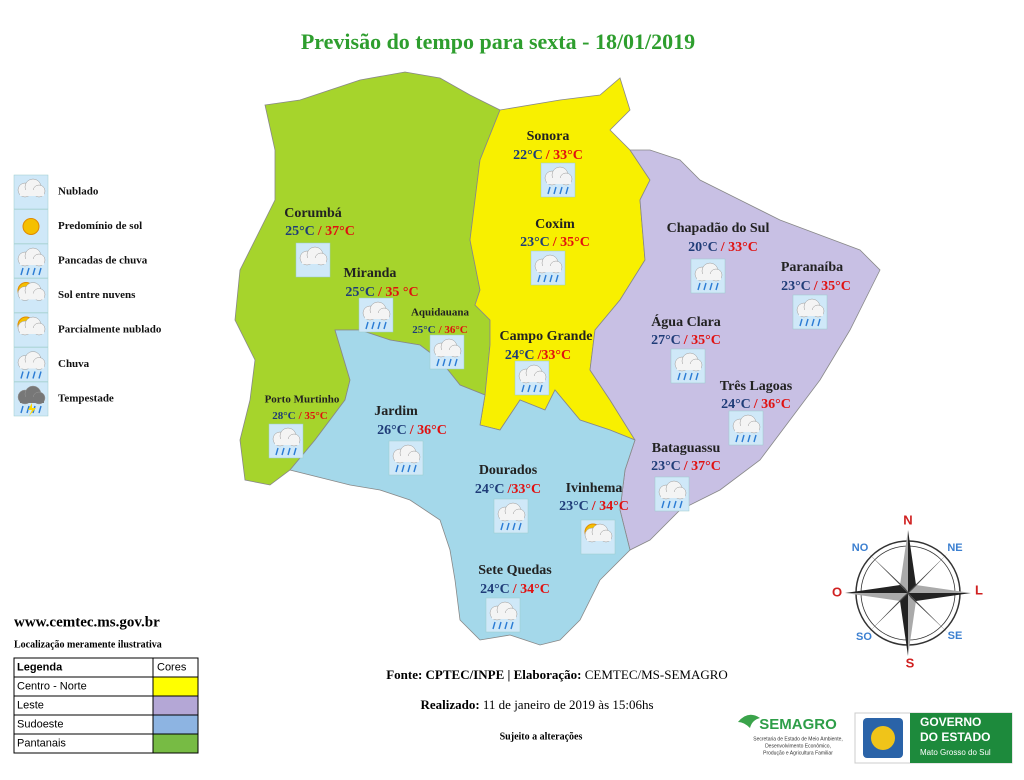 The height and width of the screenshot is (780, 1024). What do you see at coordinates (933, 738) in the screenshot?
I see `governo-logo: GOVERNO DO ESTADO Mato Grosso do Sul` at bounding box center [933, 738].